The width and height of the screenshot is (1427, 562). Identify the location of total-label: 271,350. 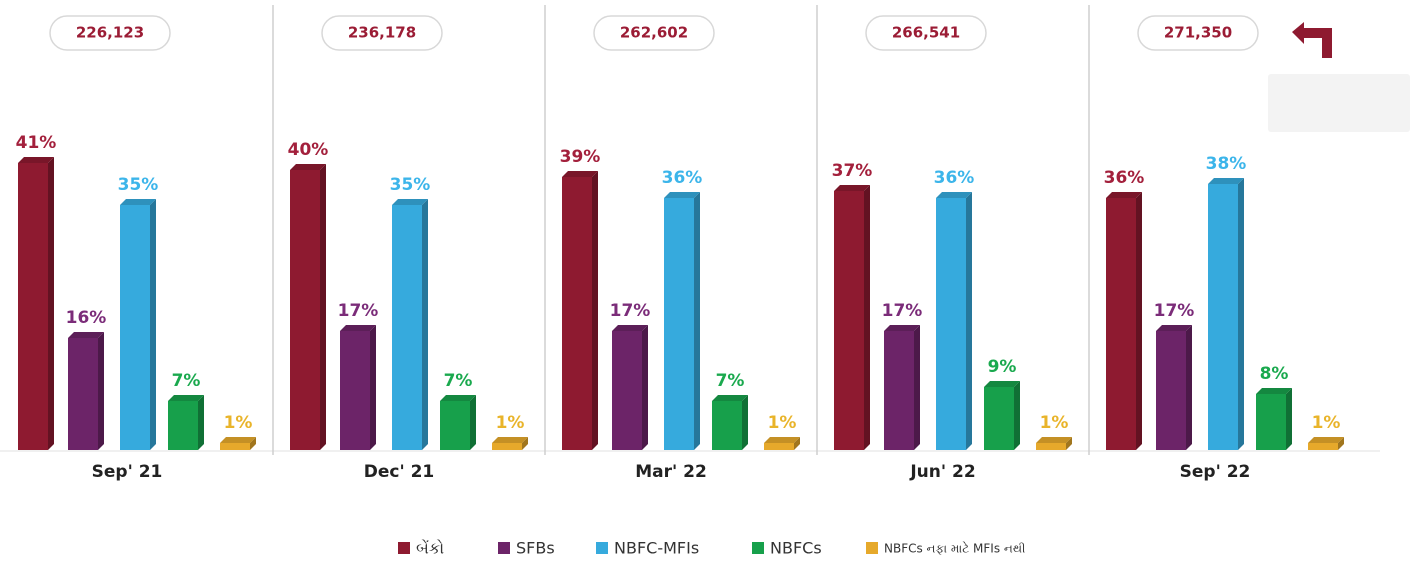
(1198, 33).